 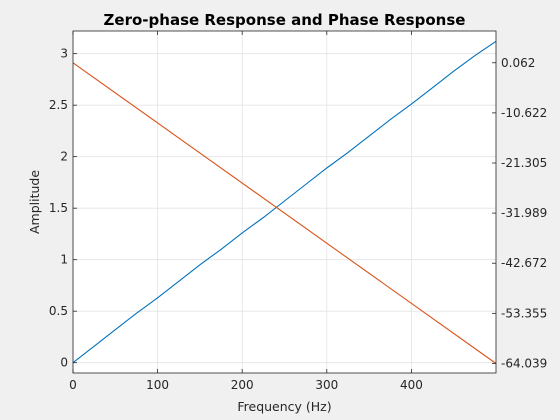 What do you see at coordinates (64, 157) in the screenshot?
I see `y-tick-label: 2` at bounding box center [64, 157].